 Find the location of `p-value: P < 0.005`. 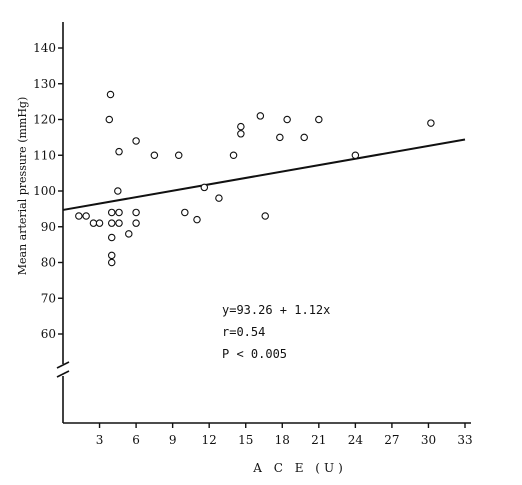

p-value: P < 0.005 is located at coordinates (254, 354).